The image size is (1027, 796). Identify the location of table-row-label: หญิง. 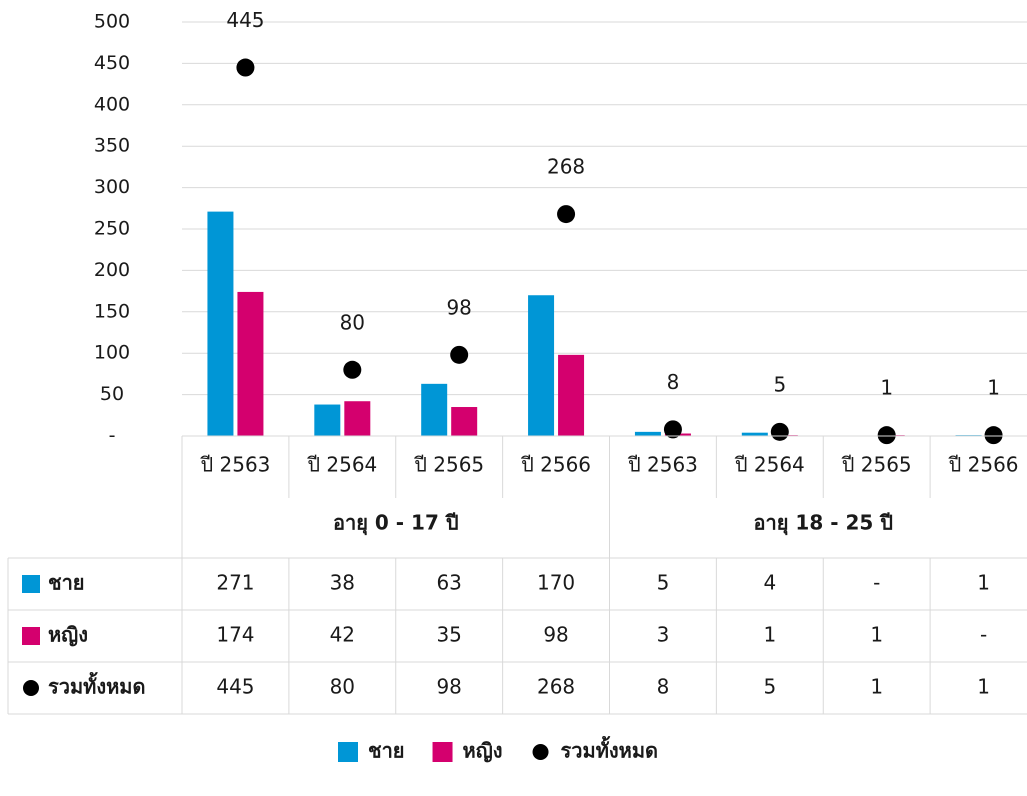
(68, 635).